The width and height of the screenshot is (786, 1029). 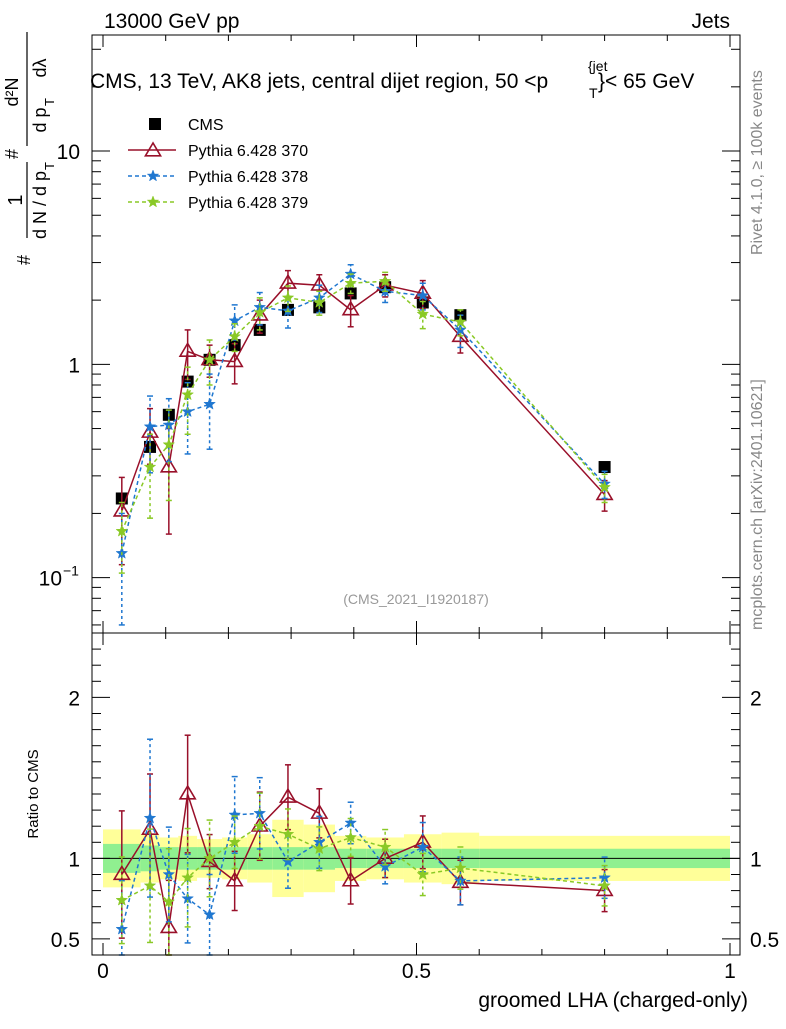 I want to click on y-tick-label-main: 10 −1, so click(x=59, y=577).